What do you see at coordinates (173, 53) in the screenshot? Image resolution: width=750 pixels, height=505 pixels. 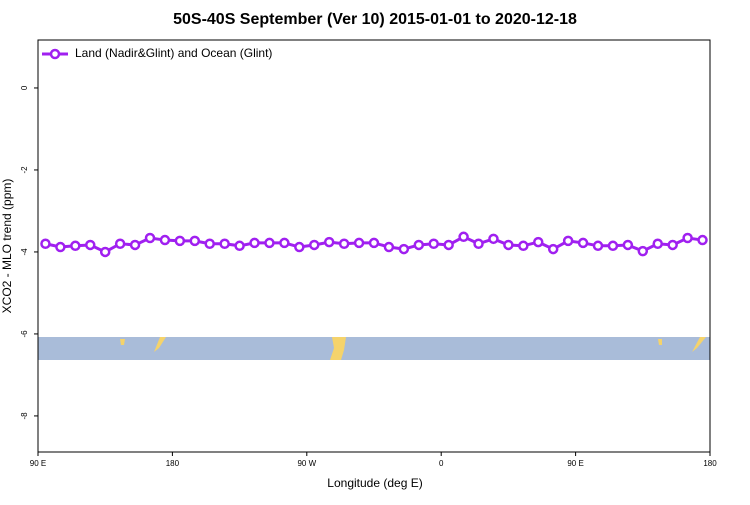 I see `legend-label: Land (Nadir&Glint) and Ocean (Glint)` at bounding box center [173, 53].